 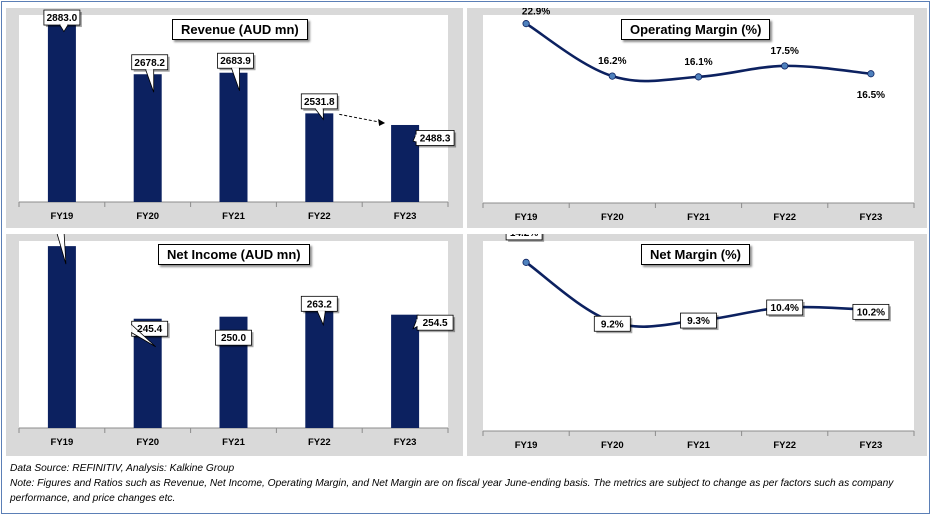 I want to click on operating-margin-x-tick-label: FY22, so click(x=784, y=217).